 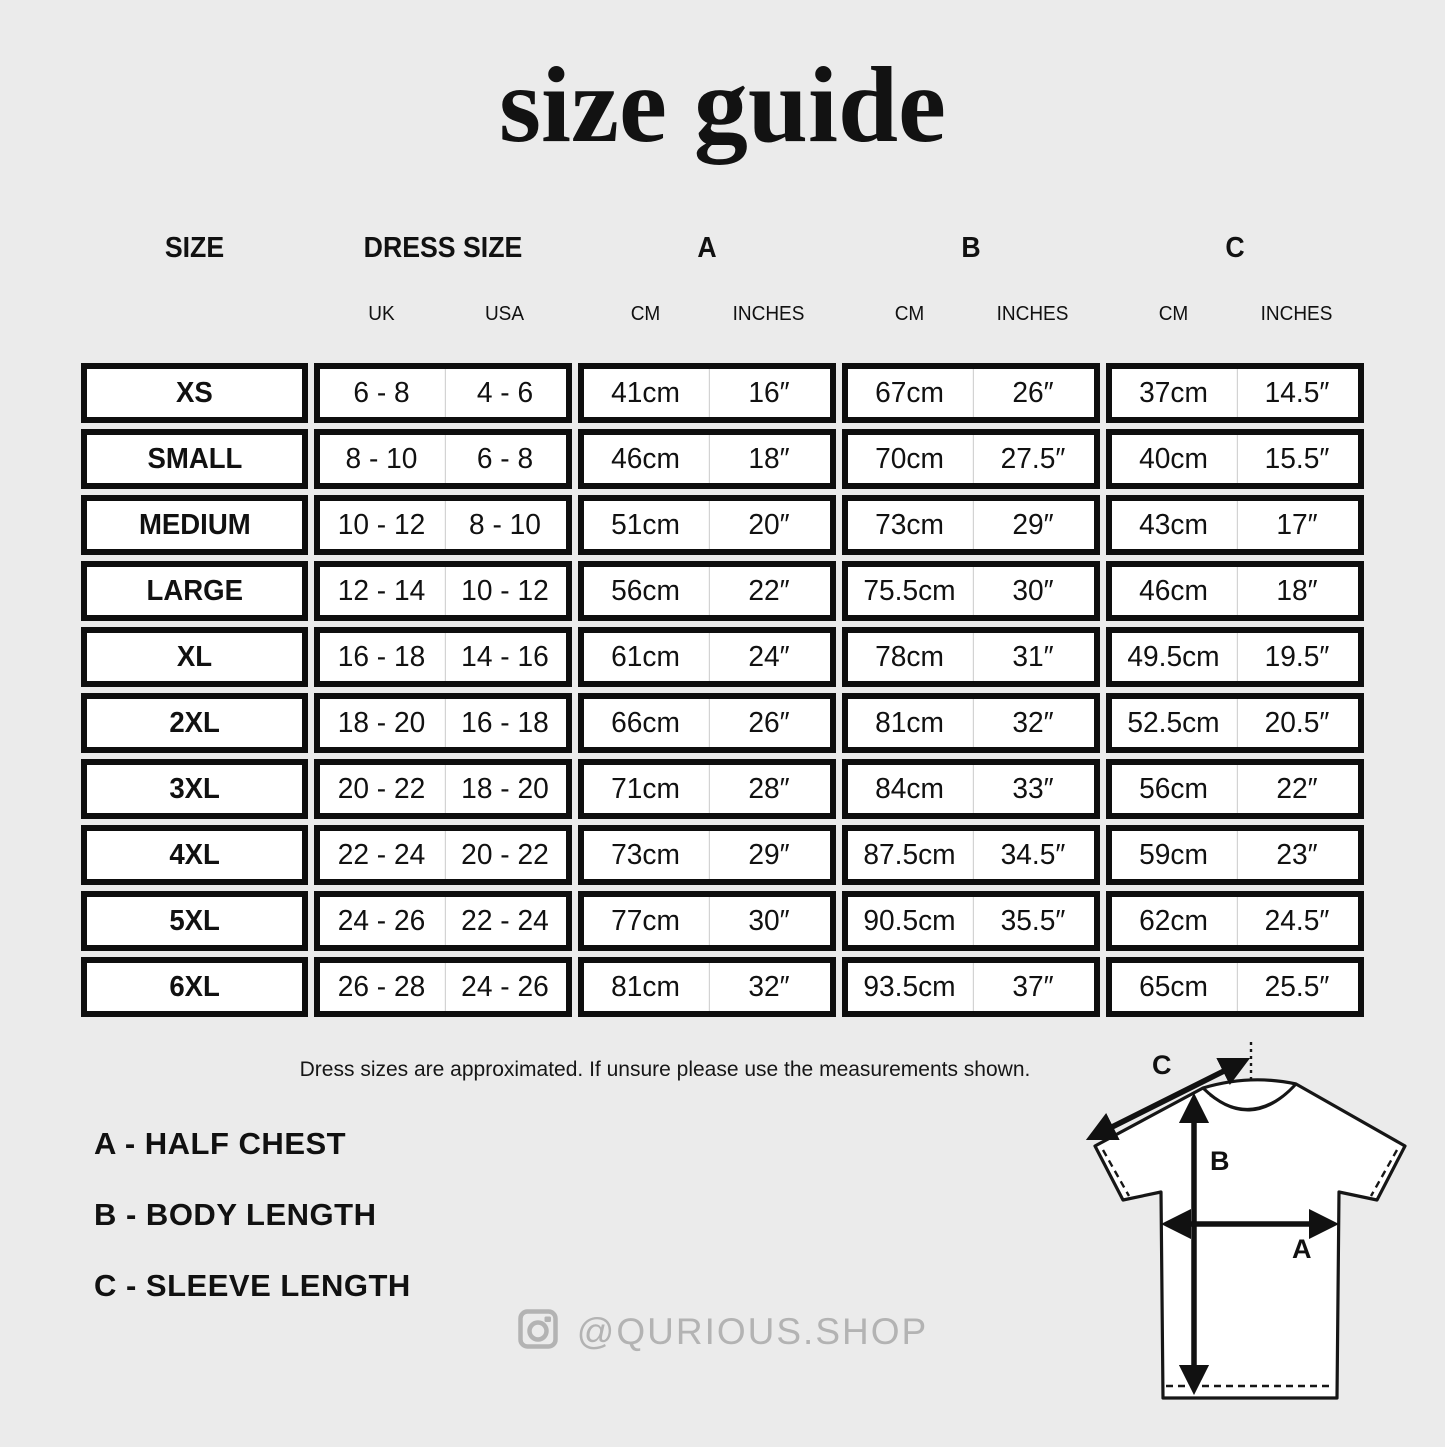 I want to click on measurement-group-cell: 61cm 24″, so click(x=707, y=657).